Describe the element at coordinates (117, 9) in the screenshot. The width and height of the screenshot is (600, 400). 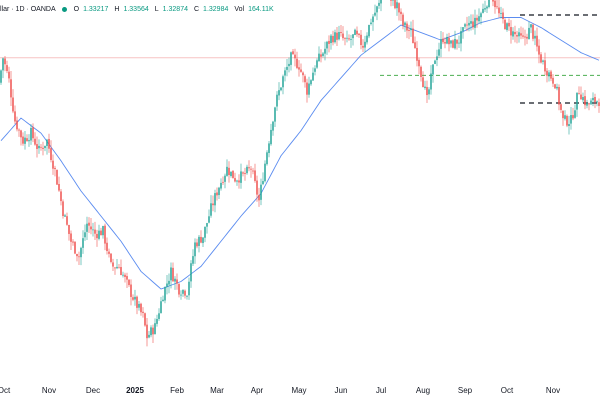
I see `high-key: H` at that location.